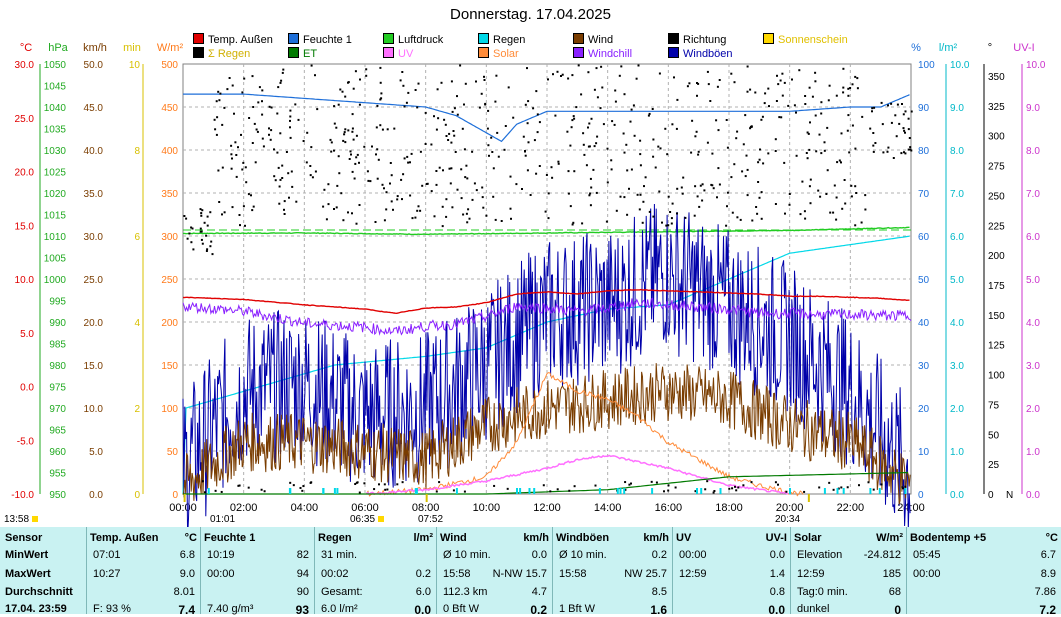 The width and height of the screenshot is (1061, 617). I want to click on axis-tick-left: 150, so click(169, 366).